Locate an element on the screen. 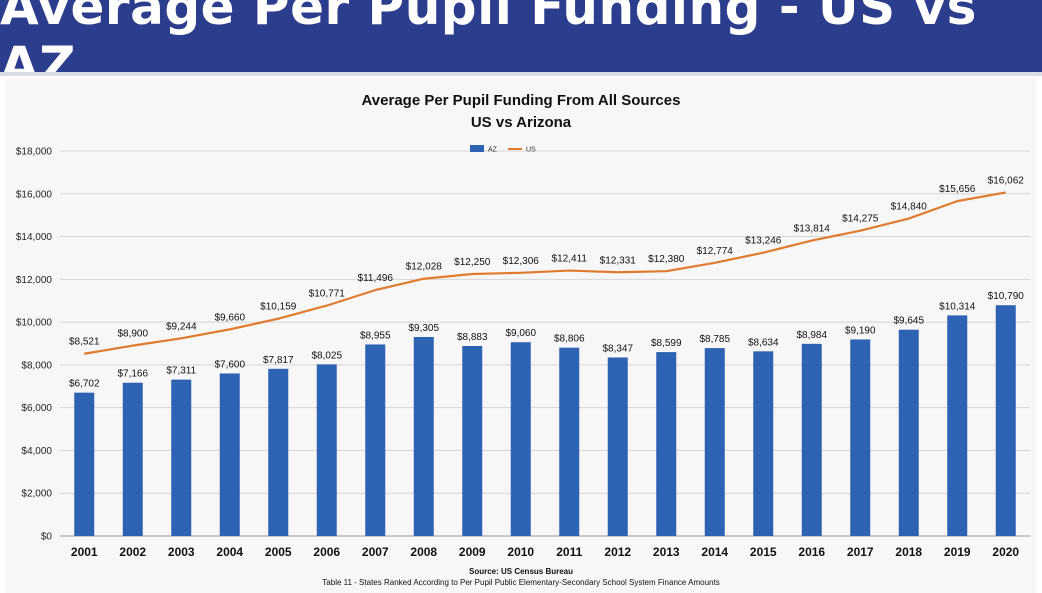  x-tick-label: 2019 is located at coordinates (957, 552).